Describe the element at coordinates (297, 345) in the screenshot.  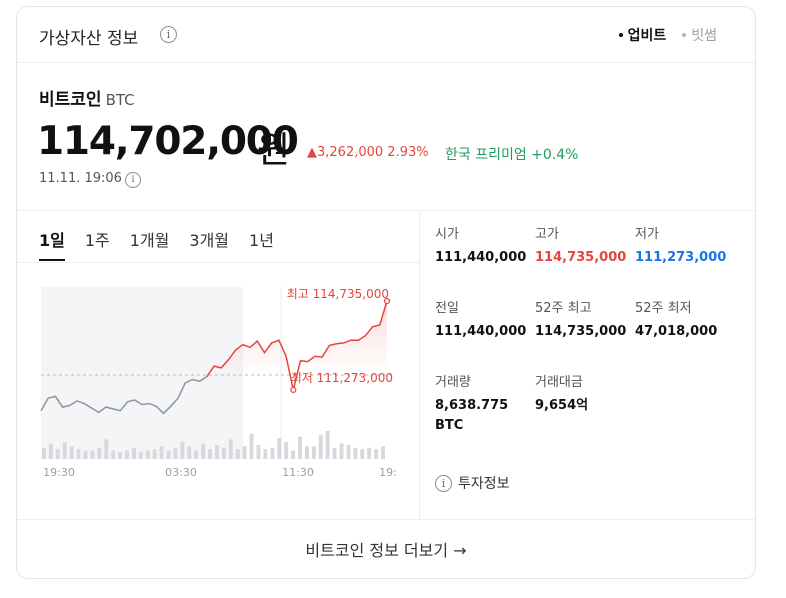
I see `price-line-up` at that location.